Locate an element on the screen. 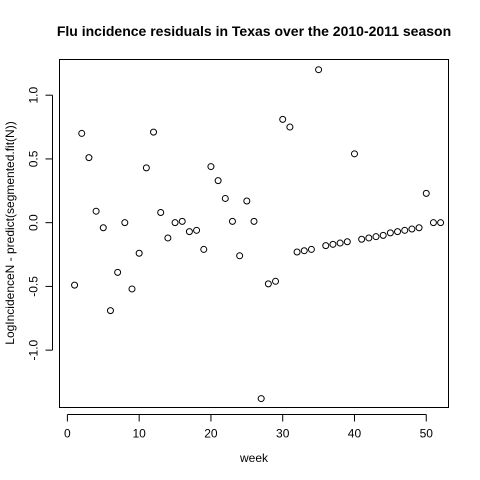 The width and height of the screenshot is (480, 480). x-tick-label: 50 is located at coordinates (427, 434).